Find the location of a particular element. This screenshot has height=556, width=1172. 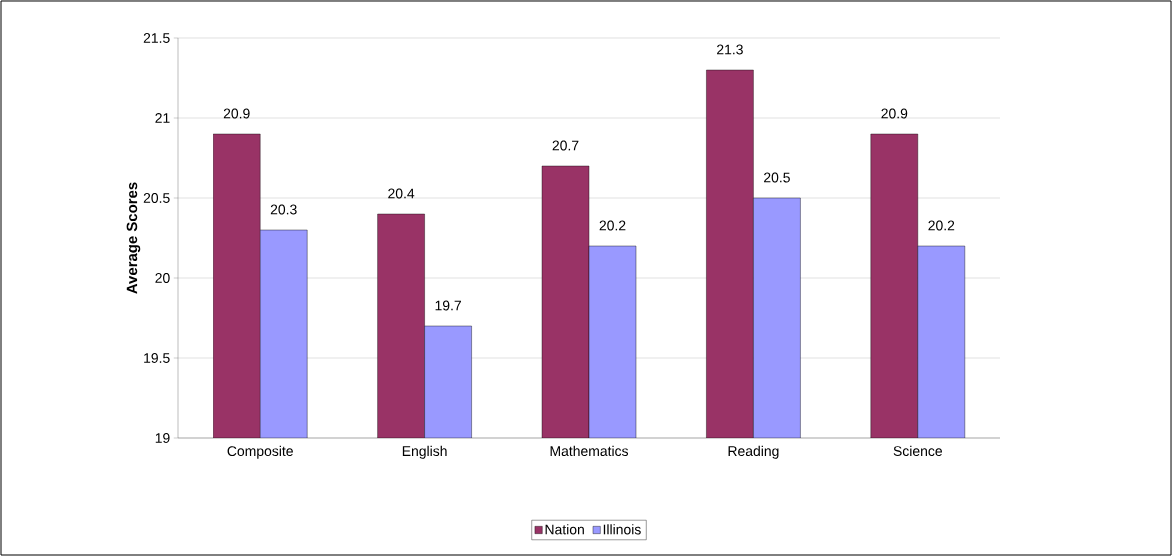

data-label: 20.4 is located at coordinates (401, 193).